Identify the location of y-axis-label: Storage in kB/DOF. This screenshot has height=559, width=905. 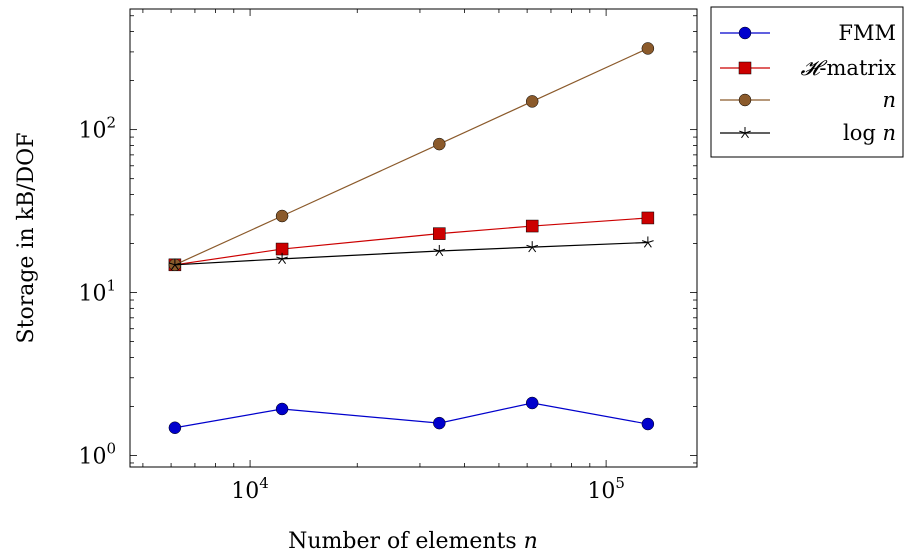
(26, 238).